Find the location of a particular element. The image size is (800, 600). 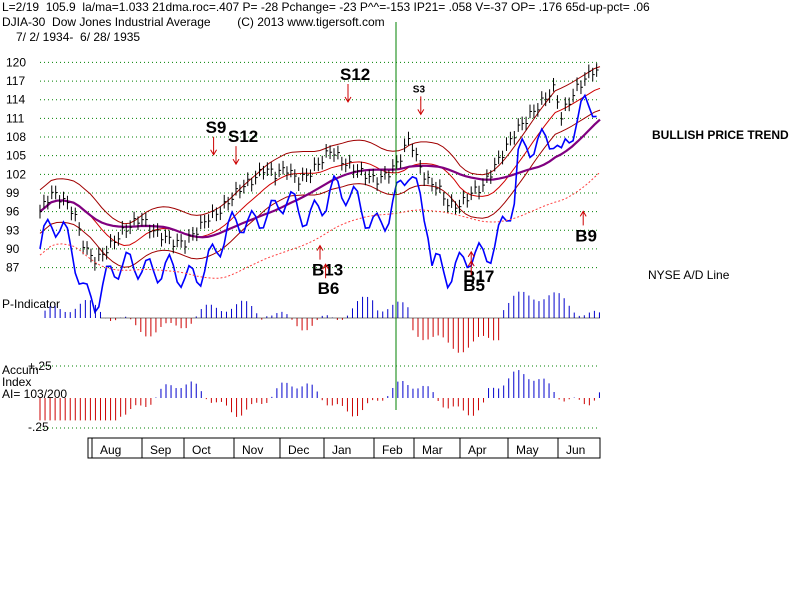

x-month-label: Sep is located at coordinates (161, 450).